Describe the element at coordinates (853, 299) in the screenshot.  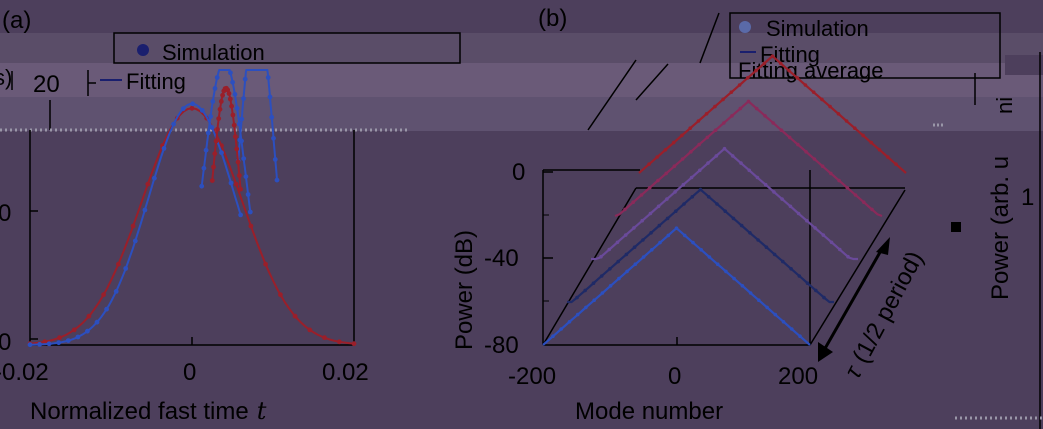
I see `tau-arrow` at that location.